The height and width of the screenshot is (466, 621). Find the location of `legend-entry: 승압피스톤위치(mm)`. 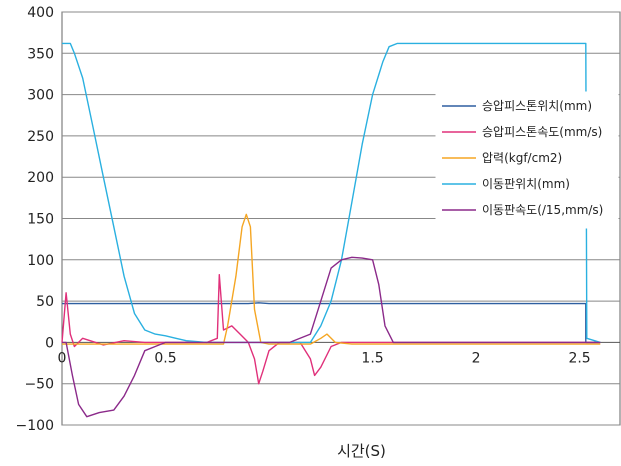

legend-entry: 승압피스톤위치(mm) is located at coordinates (537, 106).